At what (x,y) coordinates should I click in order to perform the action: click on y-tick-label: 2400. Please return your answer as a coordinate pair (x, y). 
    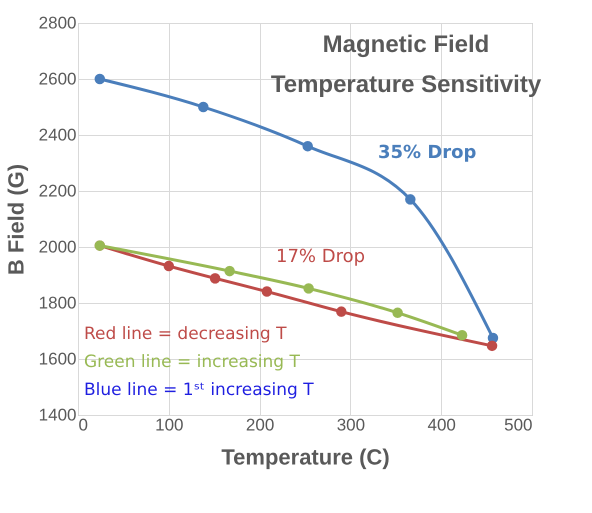
    Looking at the image, I should click on (57, 135).